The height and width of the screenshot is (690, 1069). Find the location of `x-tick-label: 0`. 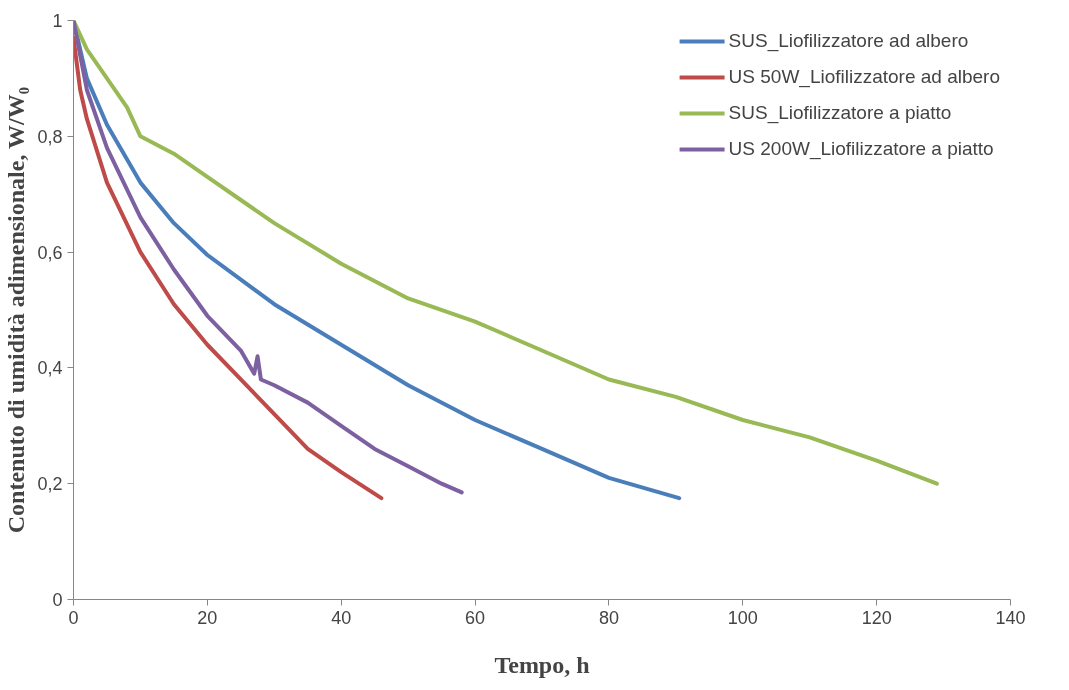

x-tick-label: 0 is located at coordinates (73, 617).